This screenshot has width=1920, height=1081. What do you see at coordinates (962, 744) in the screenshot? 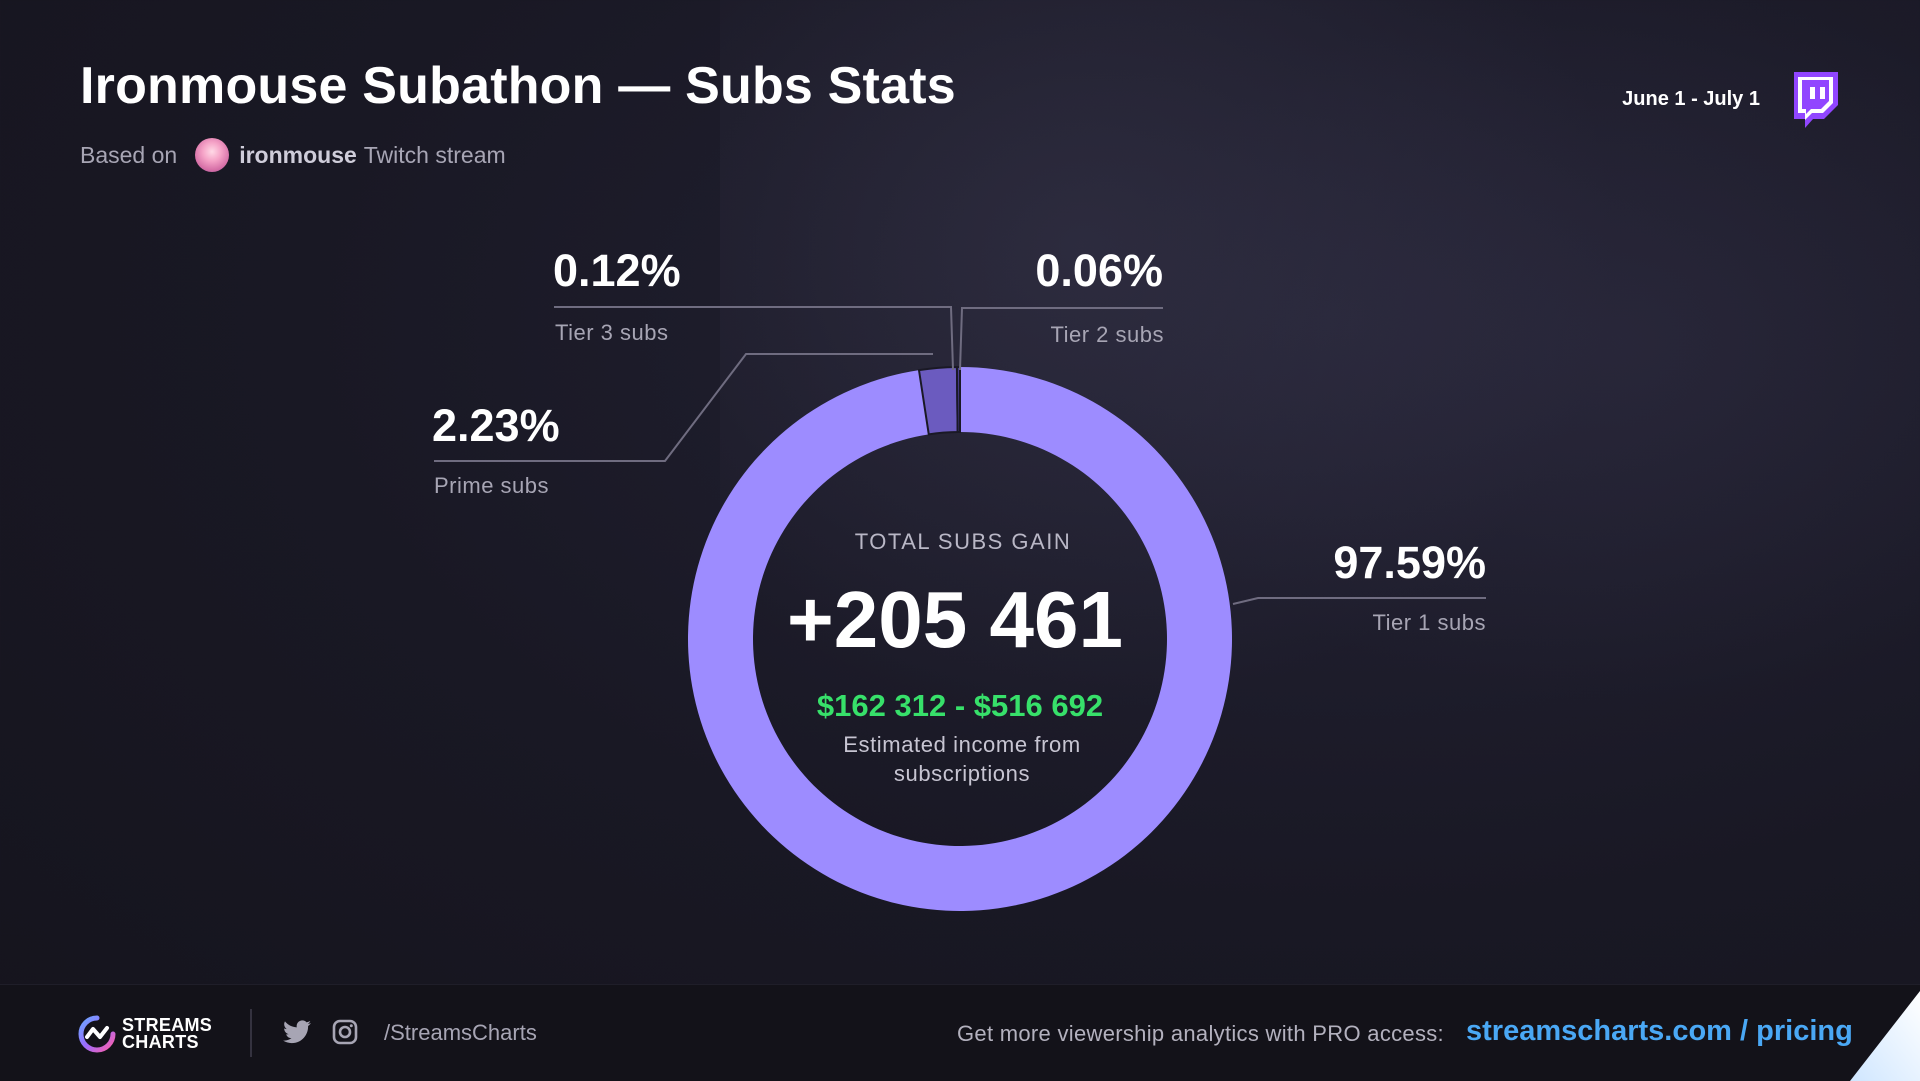
I see `income-note-line1: Estimated income from` at bounding box center [962, 744].